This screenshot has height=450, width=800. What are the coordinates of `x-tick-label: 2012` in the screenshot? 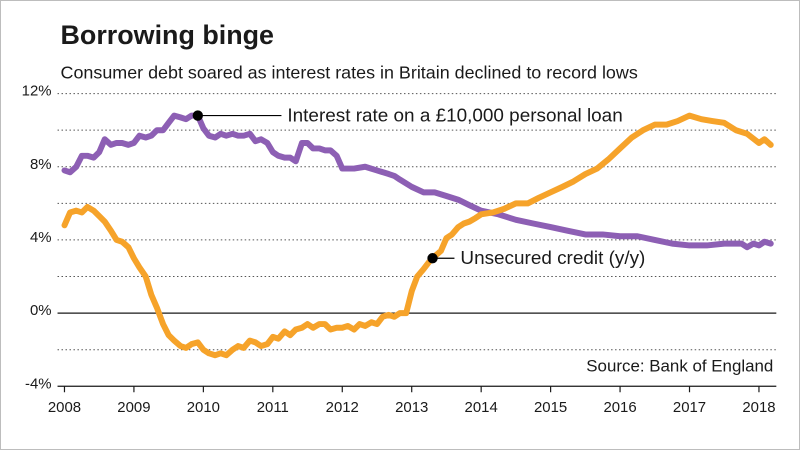 It's located at (342, 407).